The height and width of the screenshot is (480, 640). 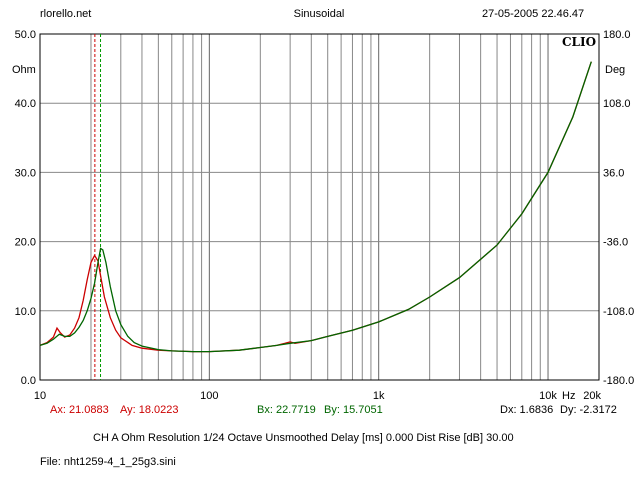 What do you see at coordinates (66, 14) in the screenshot?
I see `site-label: rlorello.net` at bounding box center [66, 14].